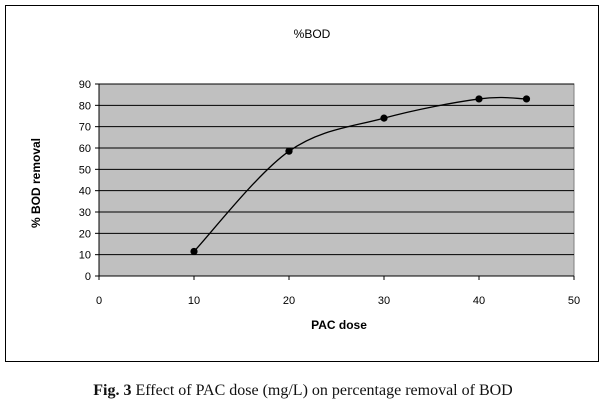  I want to click on x-tick-label: 10, so click(194, 301).